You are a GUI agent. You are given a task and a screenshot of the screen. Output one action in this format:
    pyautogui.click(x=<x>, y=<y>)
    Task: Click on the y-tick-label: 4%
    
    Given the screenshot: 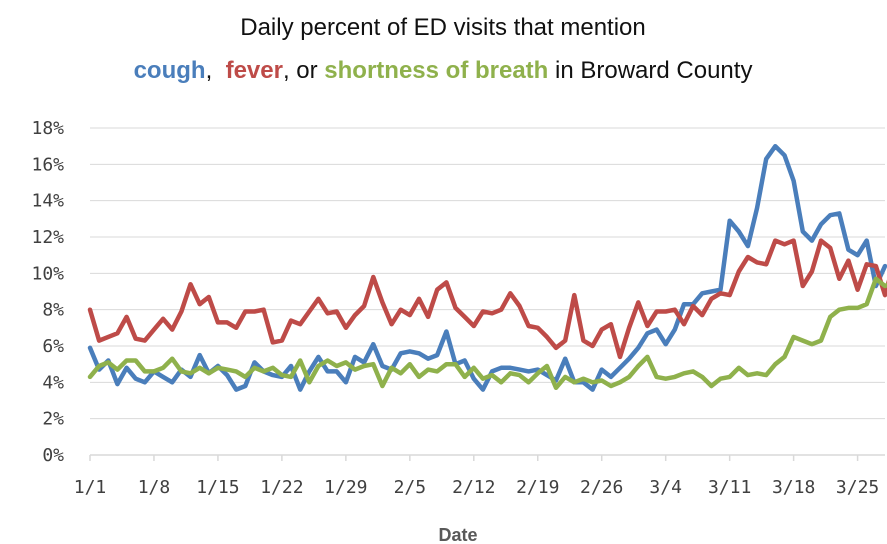 What is the action you would take?
    pyautogui.click(x=53, y=382)
    